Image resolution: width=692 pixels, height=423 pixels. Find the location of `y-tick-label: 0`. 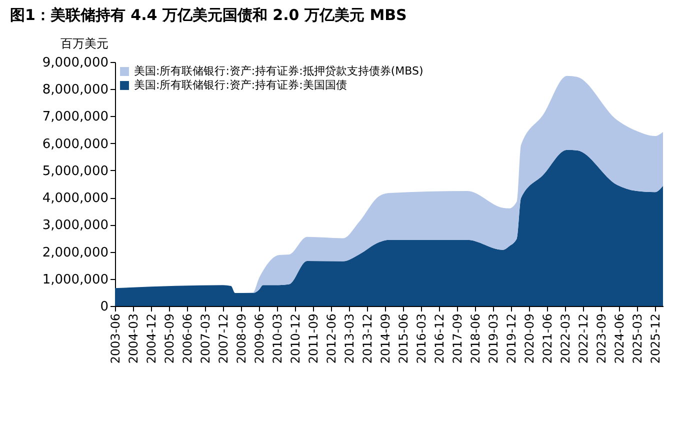

y-tick-label: 0 is located at coordinates (104, 307).